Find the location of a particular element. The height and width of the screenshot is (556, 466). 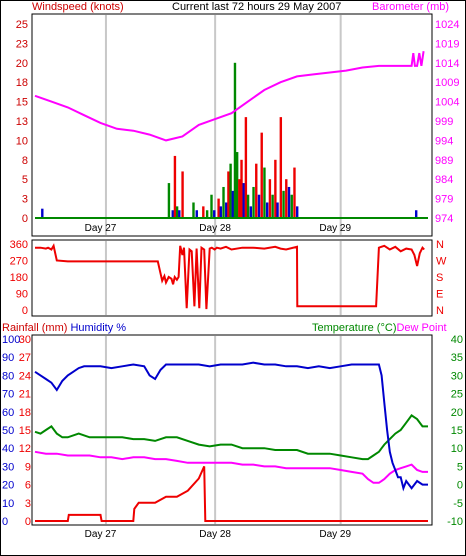

wind-day-label-0: Day 27 is located at coordinates (101, 228).